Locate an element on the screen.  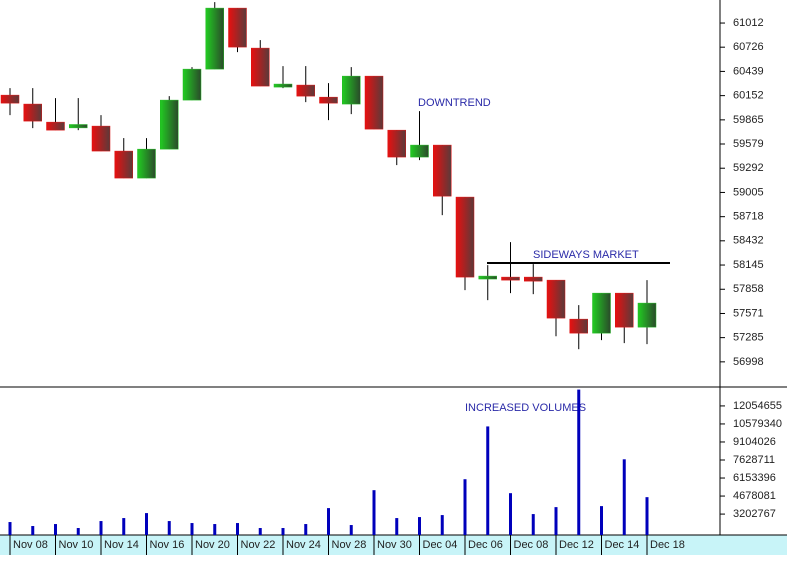
annotation: DOWNTREND is located at coordinates (454, 103).